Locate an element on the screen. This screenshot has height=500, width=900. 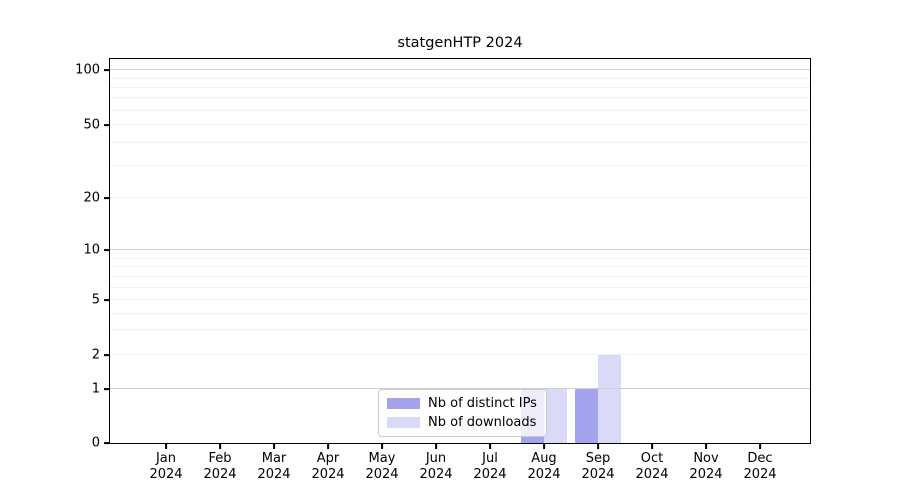
x-tick-label-11: Dec 2024 is located at coordinates (759, 467).